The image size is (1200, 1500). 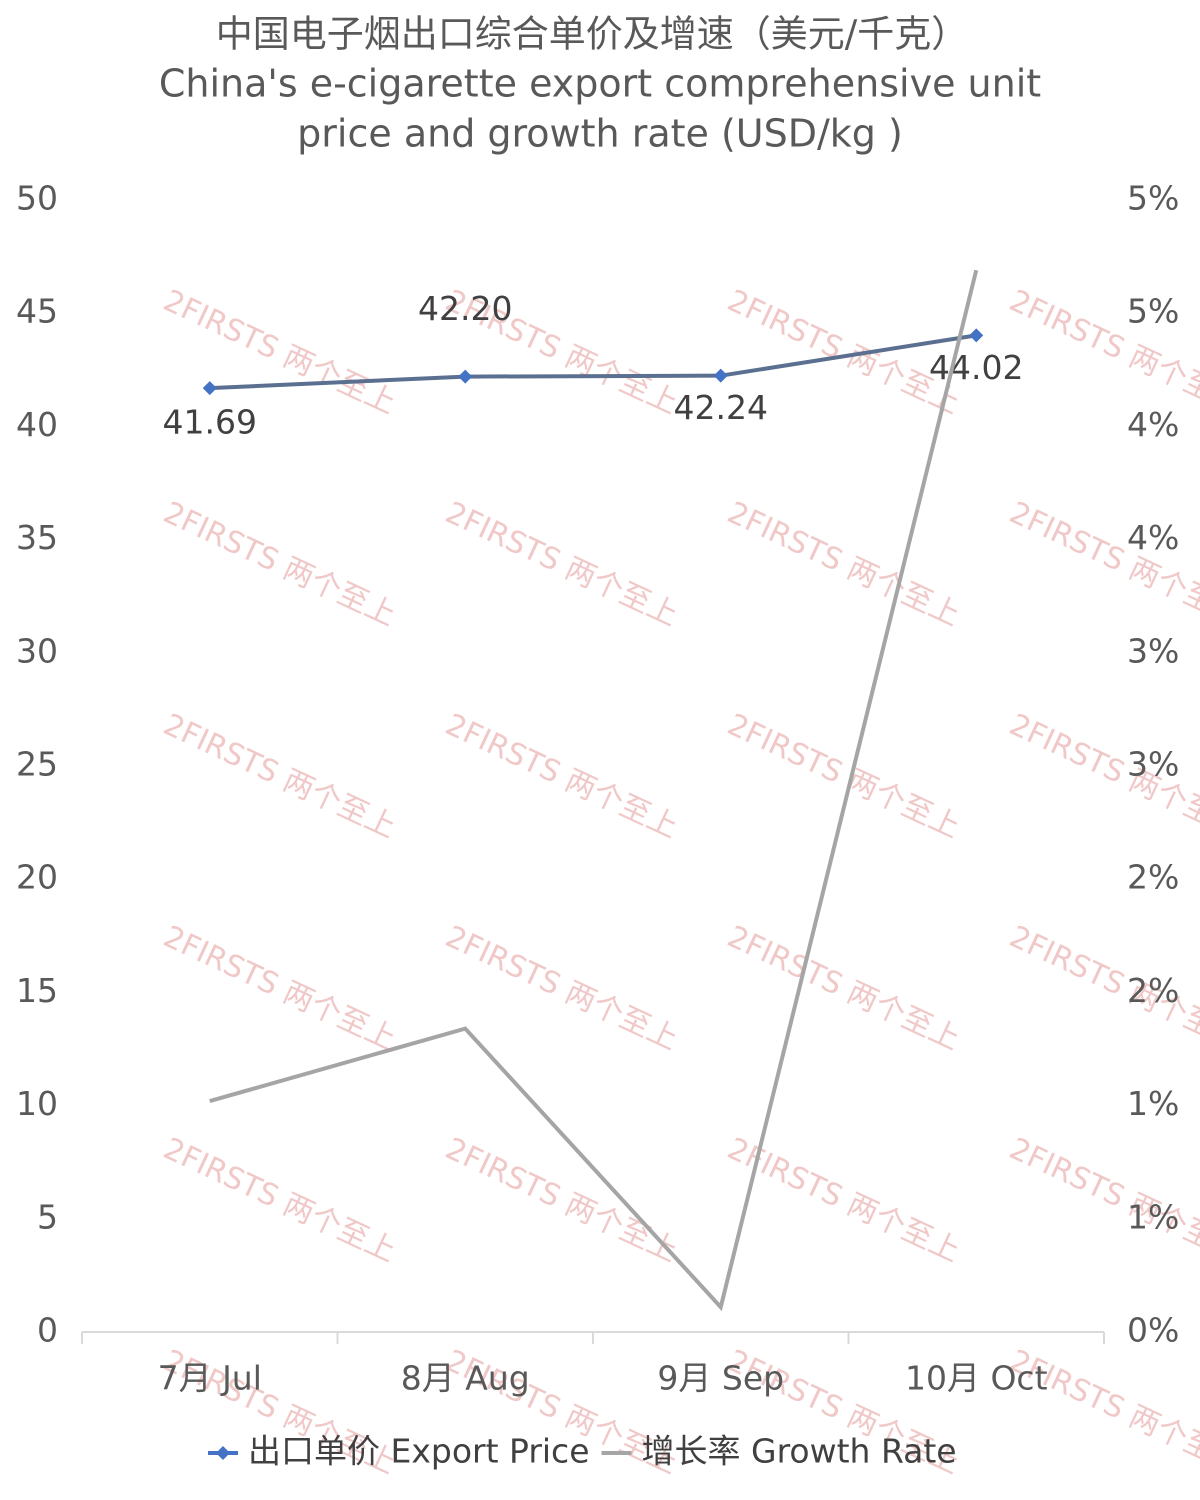 I want to click on y-tick-label: 20, so click(x=37, y=877).